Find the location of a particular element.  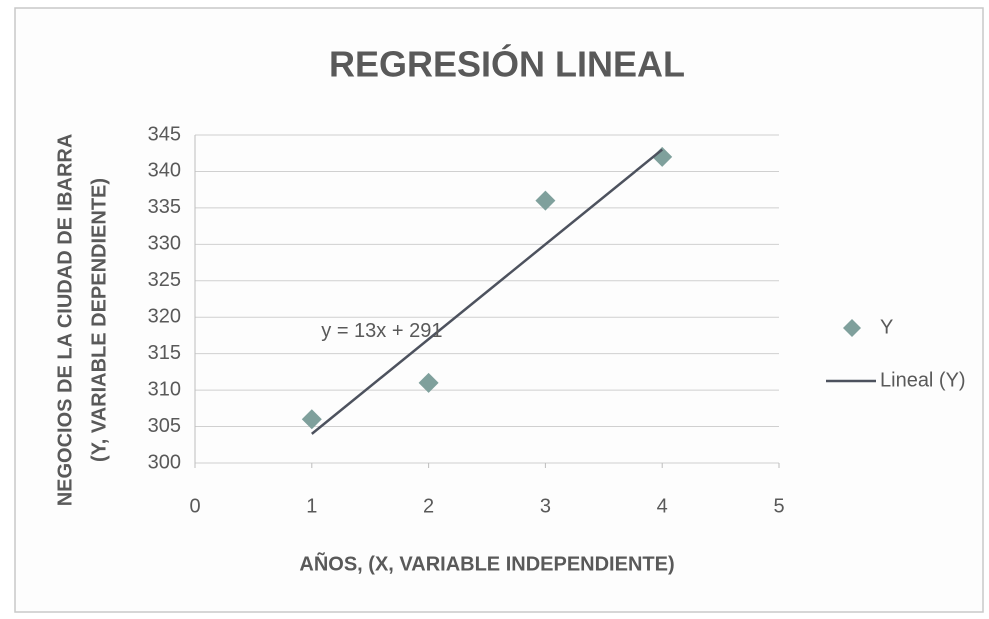

y-tick-label: 340 is located at coordinates (164, 171).